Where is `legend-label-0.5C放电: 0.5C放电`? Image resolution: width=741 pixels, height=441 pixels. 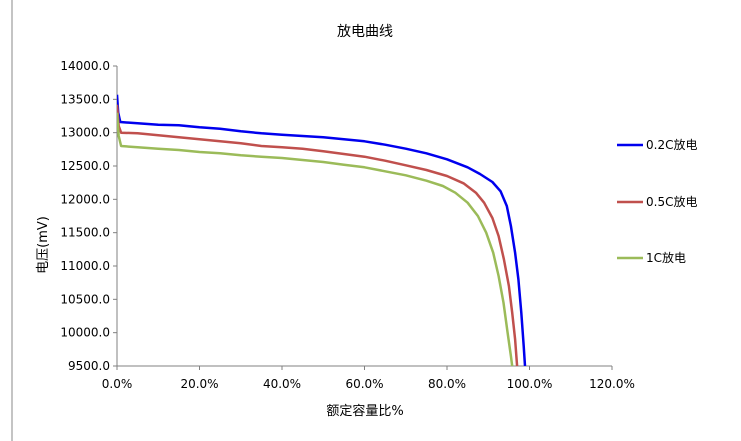
legend-label-0.5C放电: 0.5C放电 is located at coordinates (671, 201).